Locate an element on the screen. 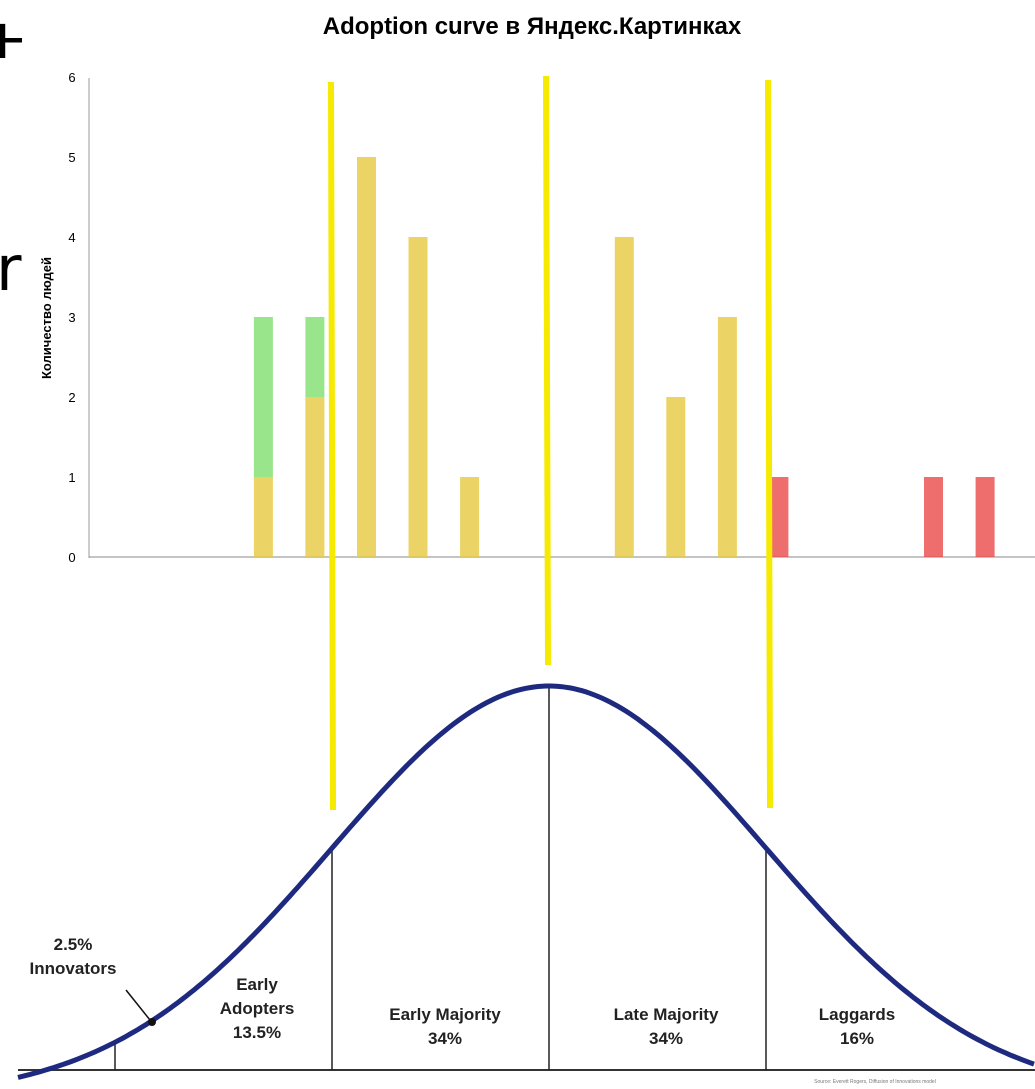  y-tick-label: 1 is located at coordinates (71, 477).